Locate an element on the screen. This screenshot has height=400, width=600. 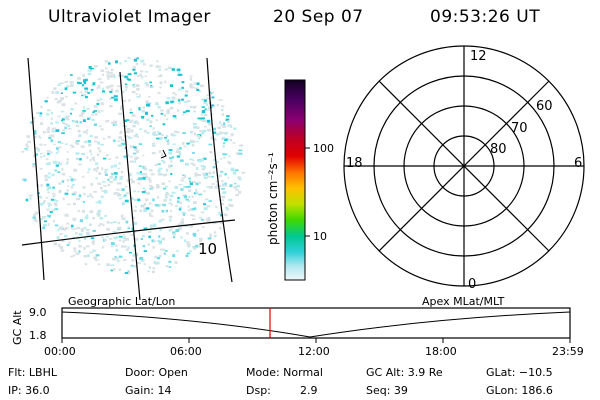
x-tick-0600: 06:00 is located at coordinates (186, 351).